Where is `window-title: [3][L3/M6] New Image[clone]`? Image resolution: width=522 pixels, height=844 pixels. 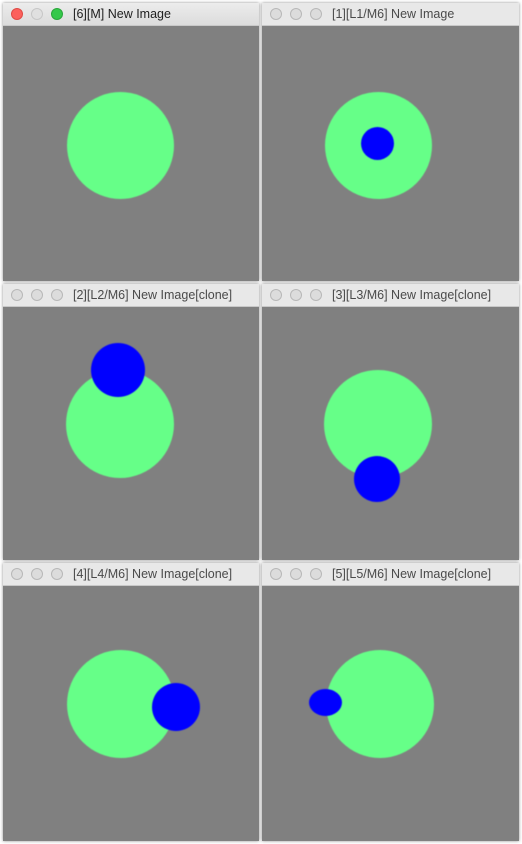
window-title: [3][L3/M6] New Image[clone] is located at coordinates (412, 295).